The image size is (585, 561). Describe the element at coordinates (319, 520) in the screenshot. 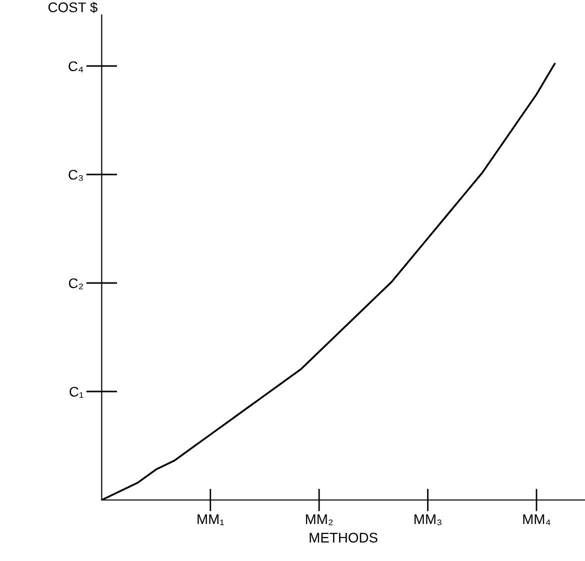

I see `x-tick-label: MM₂` at that location.